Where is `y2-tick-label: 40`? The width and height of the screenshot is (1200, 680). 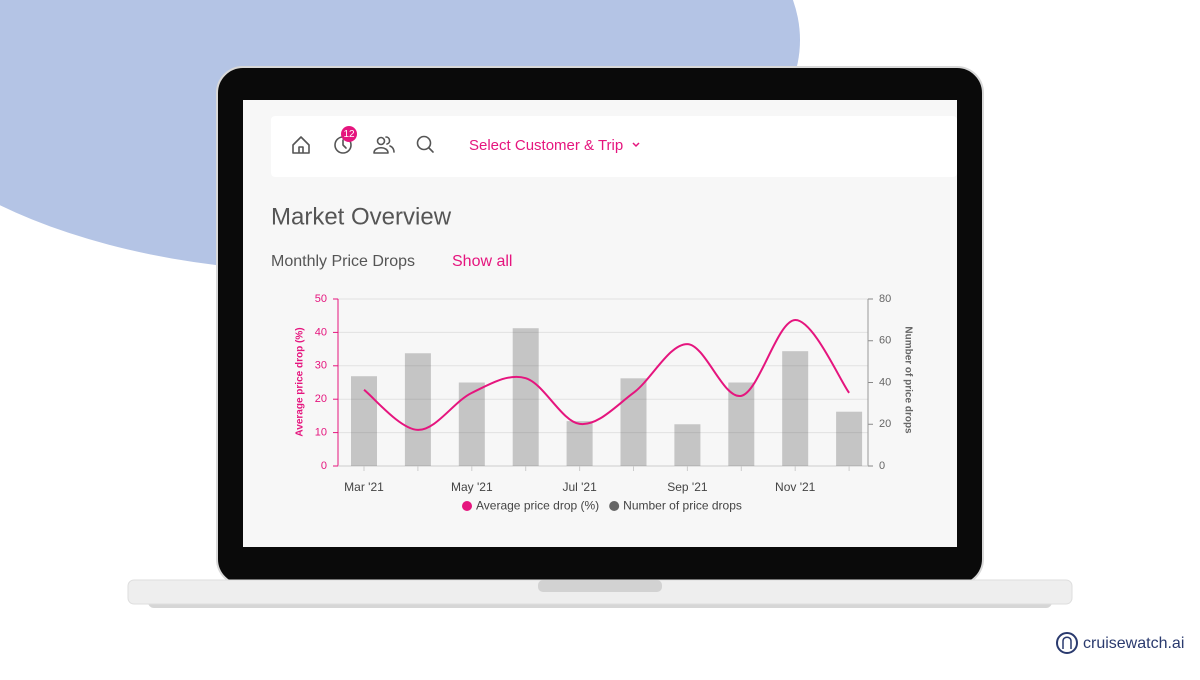
y2-tick-label: 40 is located at coordinates (885, 382).